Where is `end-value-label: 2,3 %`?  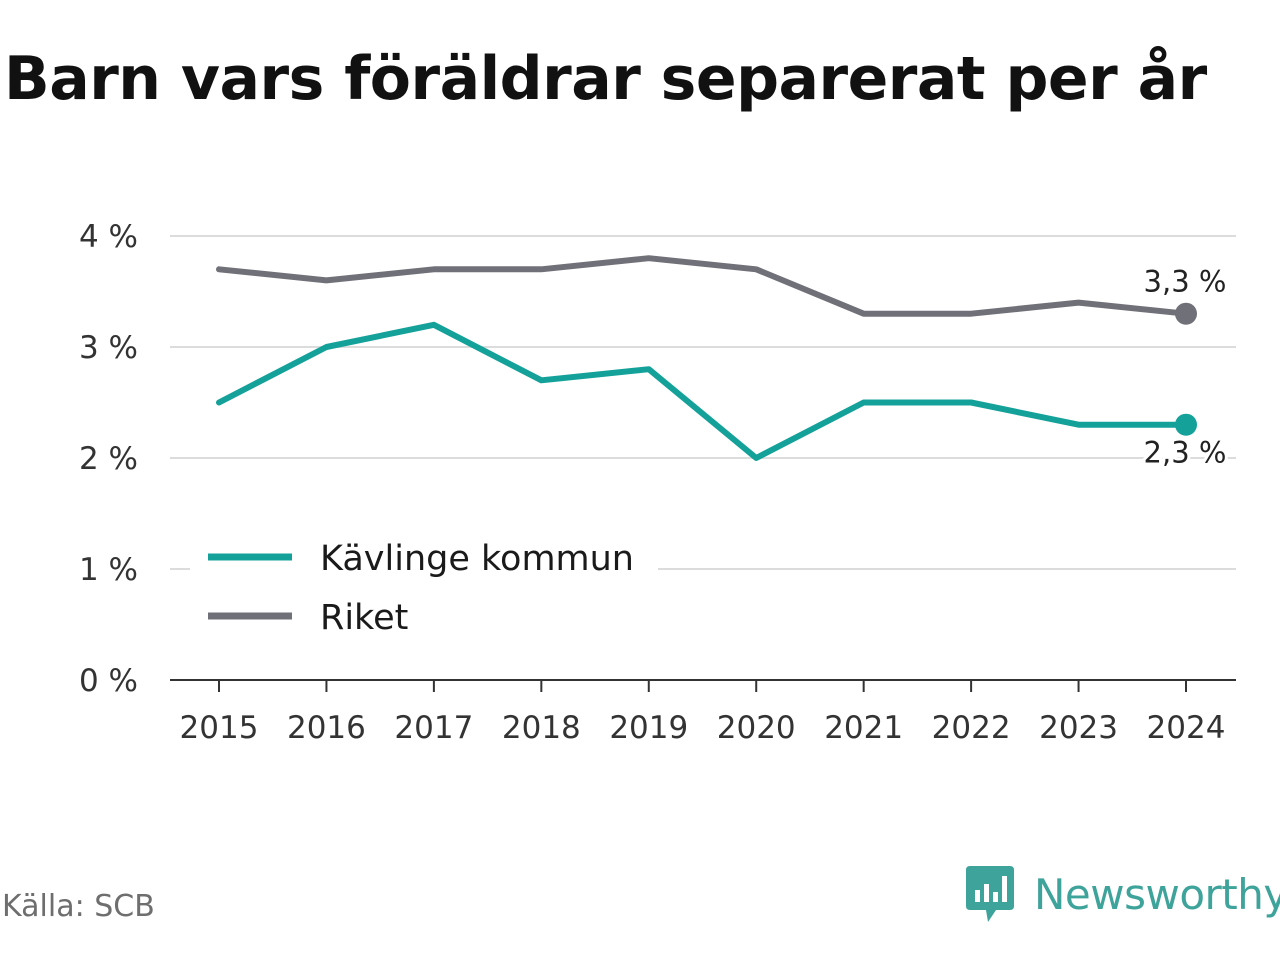
end-value-label: 2,3 % is located at coordinates (1185, 453).